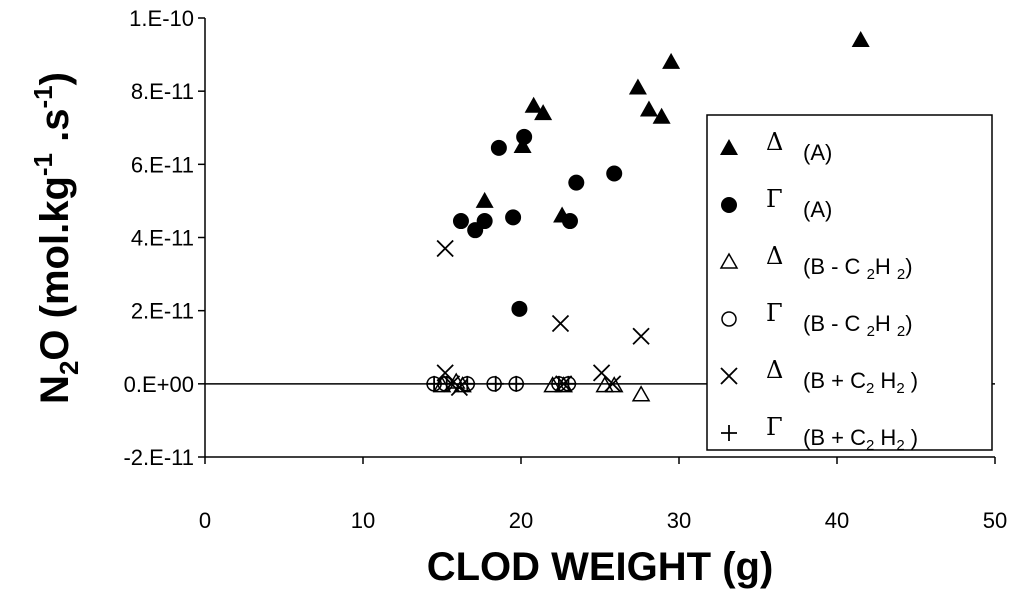 This screenshot has width=1023, height=591. I want to click on y-tick-label: -2.E-11, so click(158, 457).